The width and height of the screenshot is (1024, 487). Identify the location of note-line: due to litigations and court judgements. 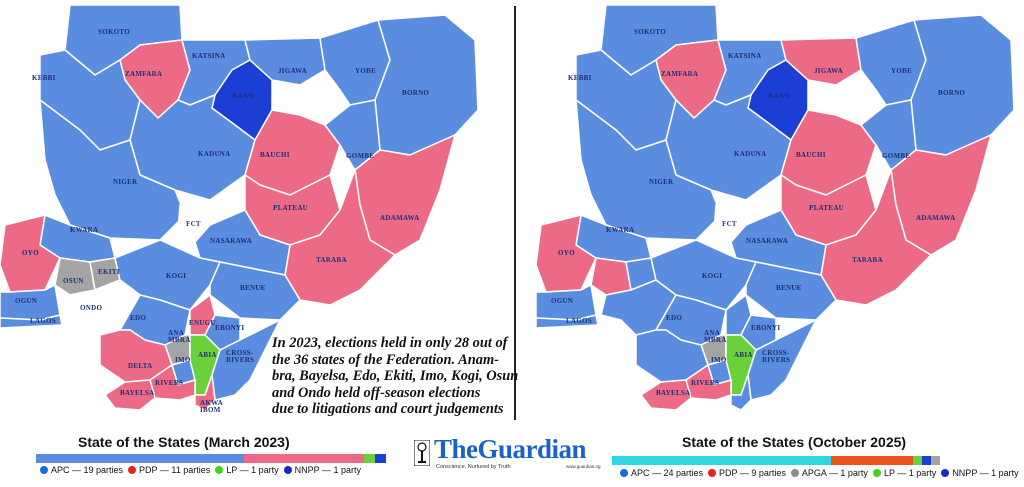
(388, 409).